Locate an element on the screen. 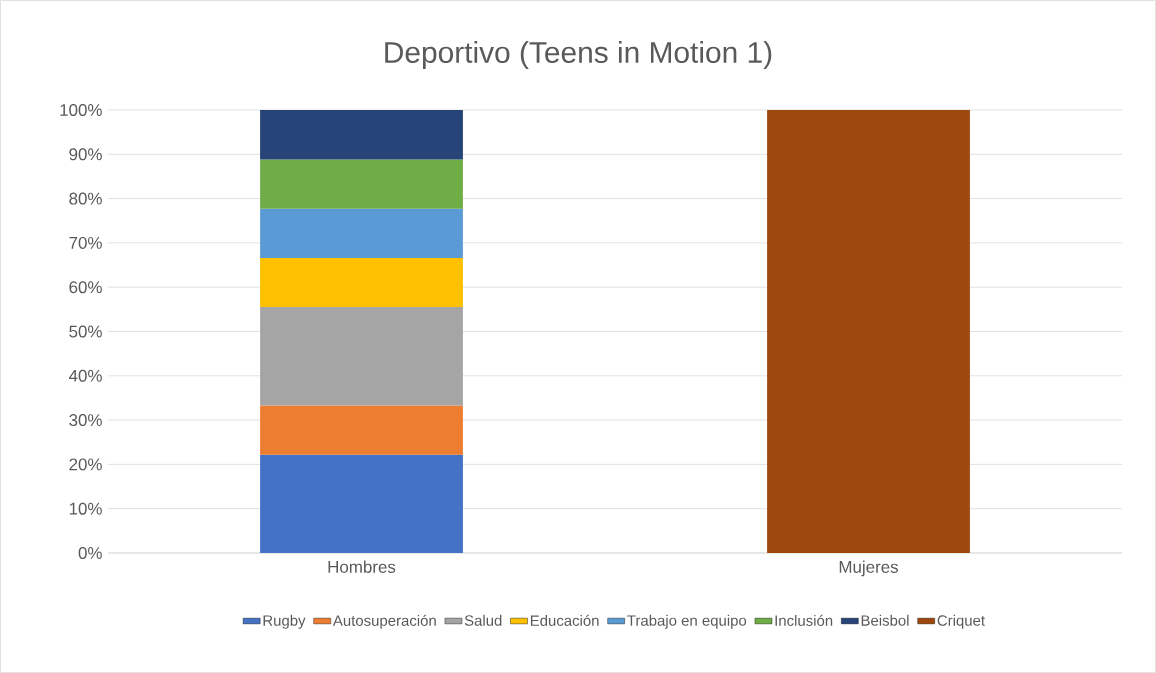  legend-label: Autosuperación is located at coordinates (384, 621).